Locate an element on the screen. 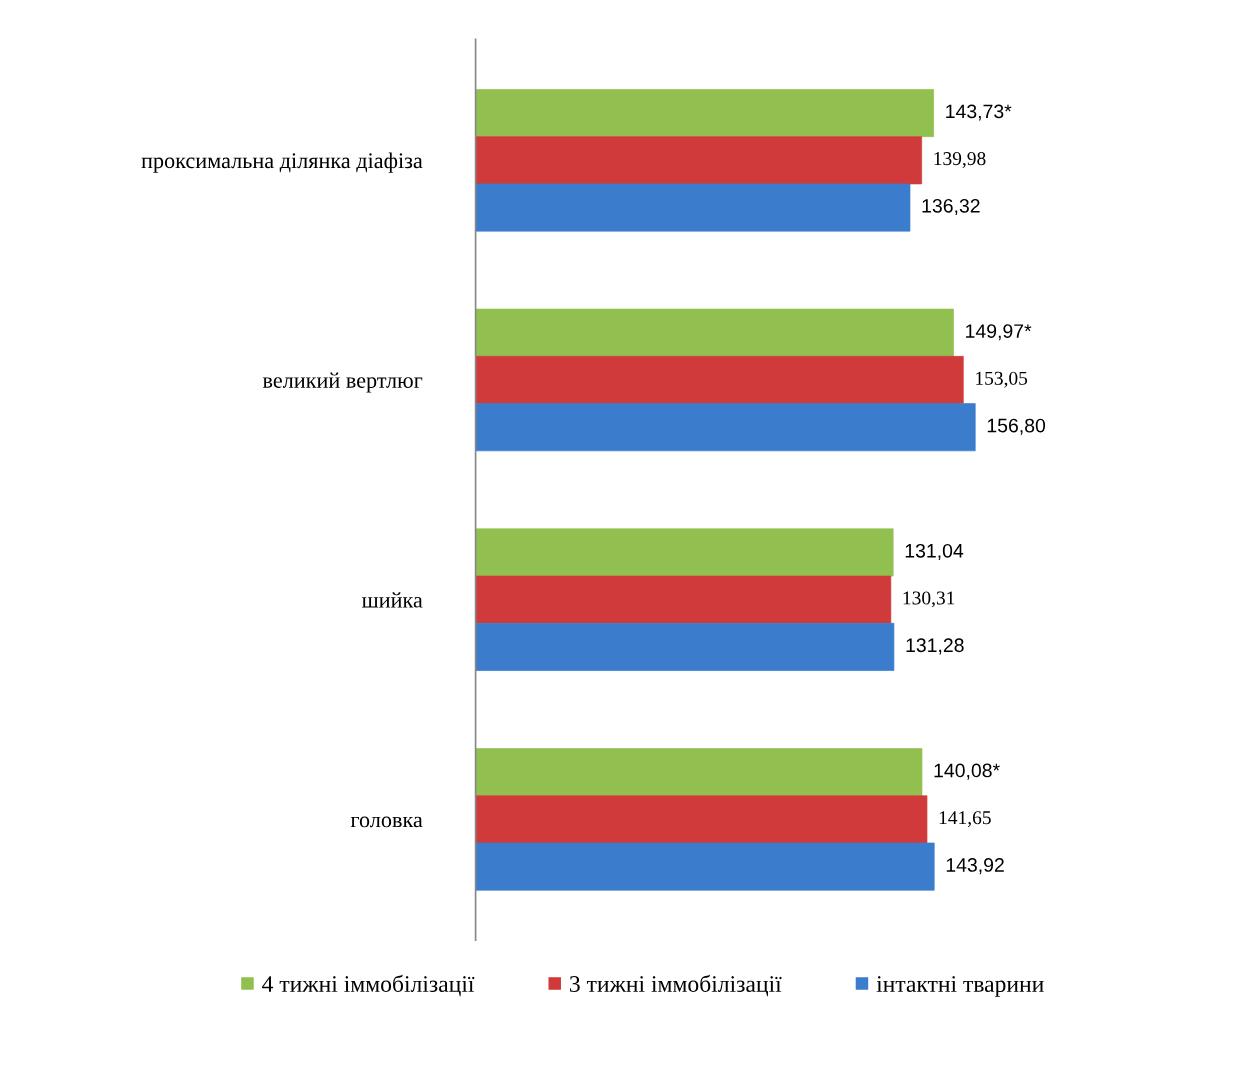 This screenshot has height=1066, width=1245. data-label: 136,32 is located at coordinates (951, 207).